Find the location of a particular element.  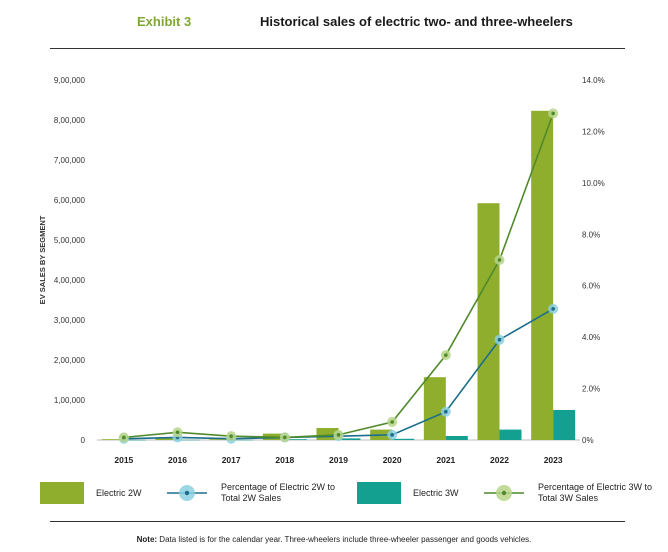

legend-swatch-pct-3w is located at coordinates (504, 493).